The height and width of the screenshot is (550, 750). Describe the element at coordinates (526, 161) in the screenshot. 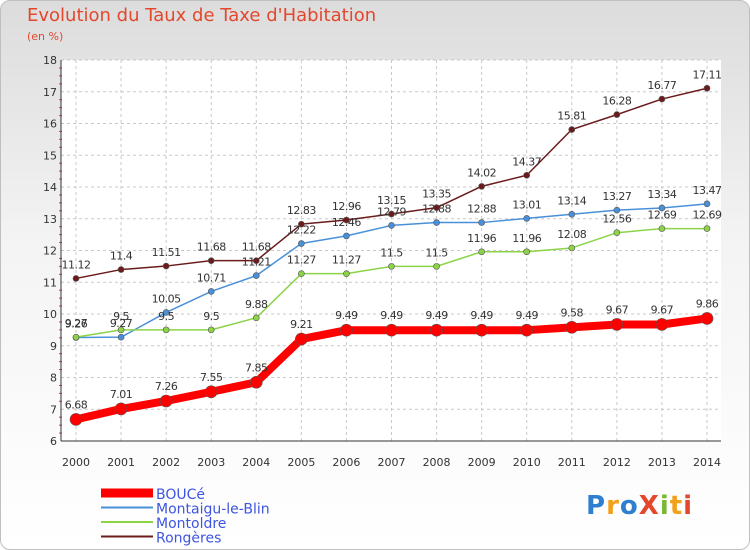

I see `data-label-rong-res: 14.37` at that location.